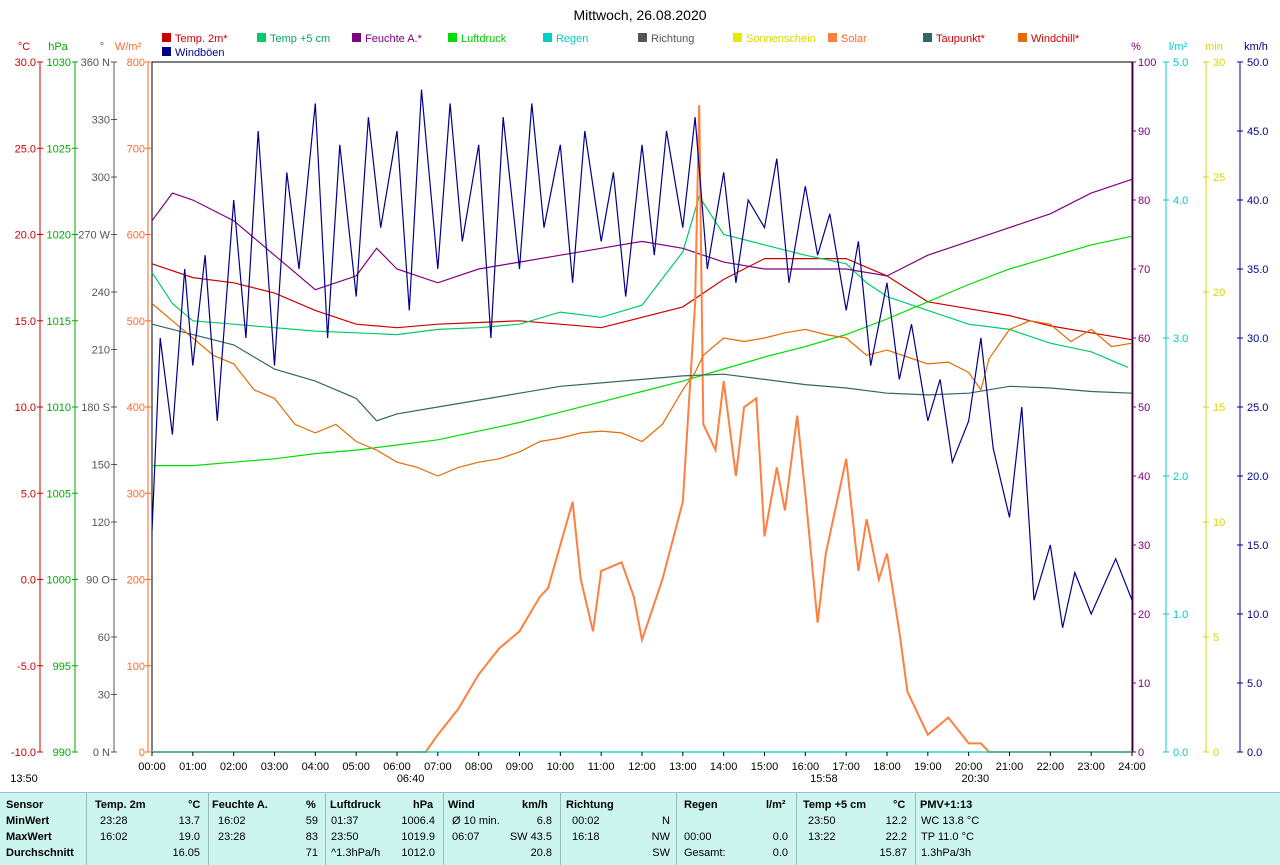 This screenshot has width=1280, height=865. What do you see at coordinates (193, 767) in the screenshot?
I see `x-tick-label: 01:00` at bounding box center [193, 767].